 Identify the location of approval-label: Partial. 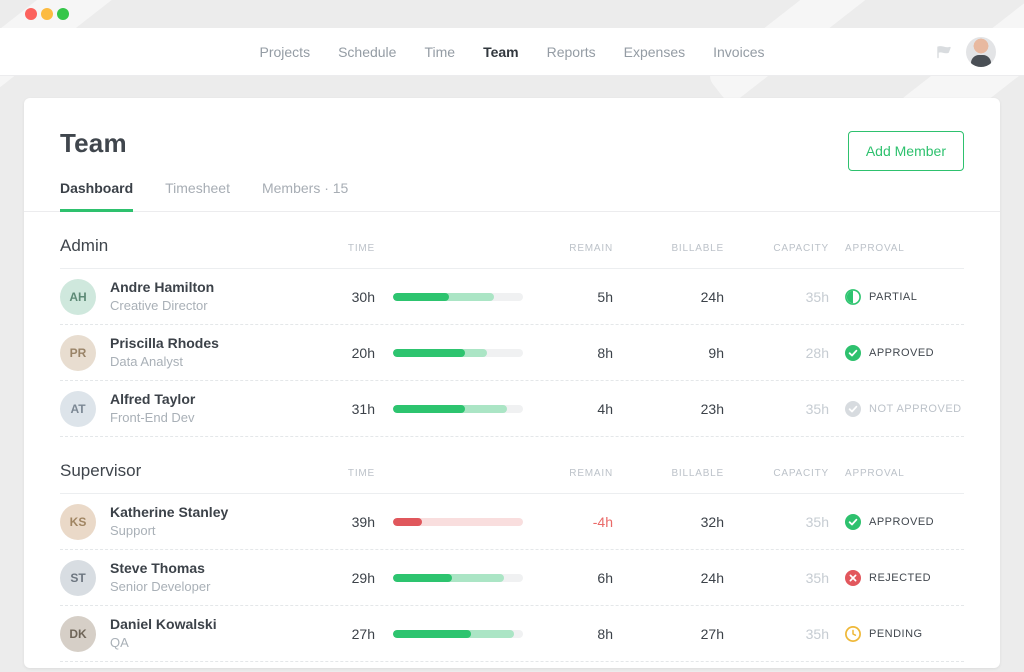
(893, 296).